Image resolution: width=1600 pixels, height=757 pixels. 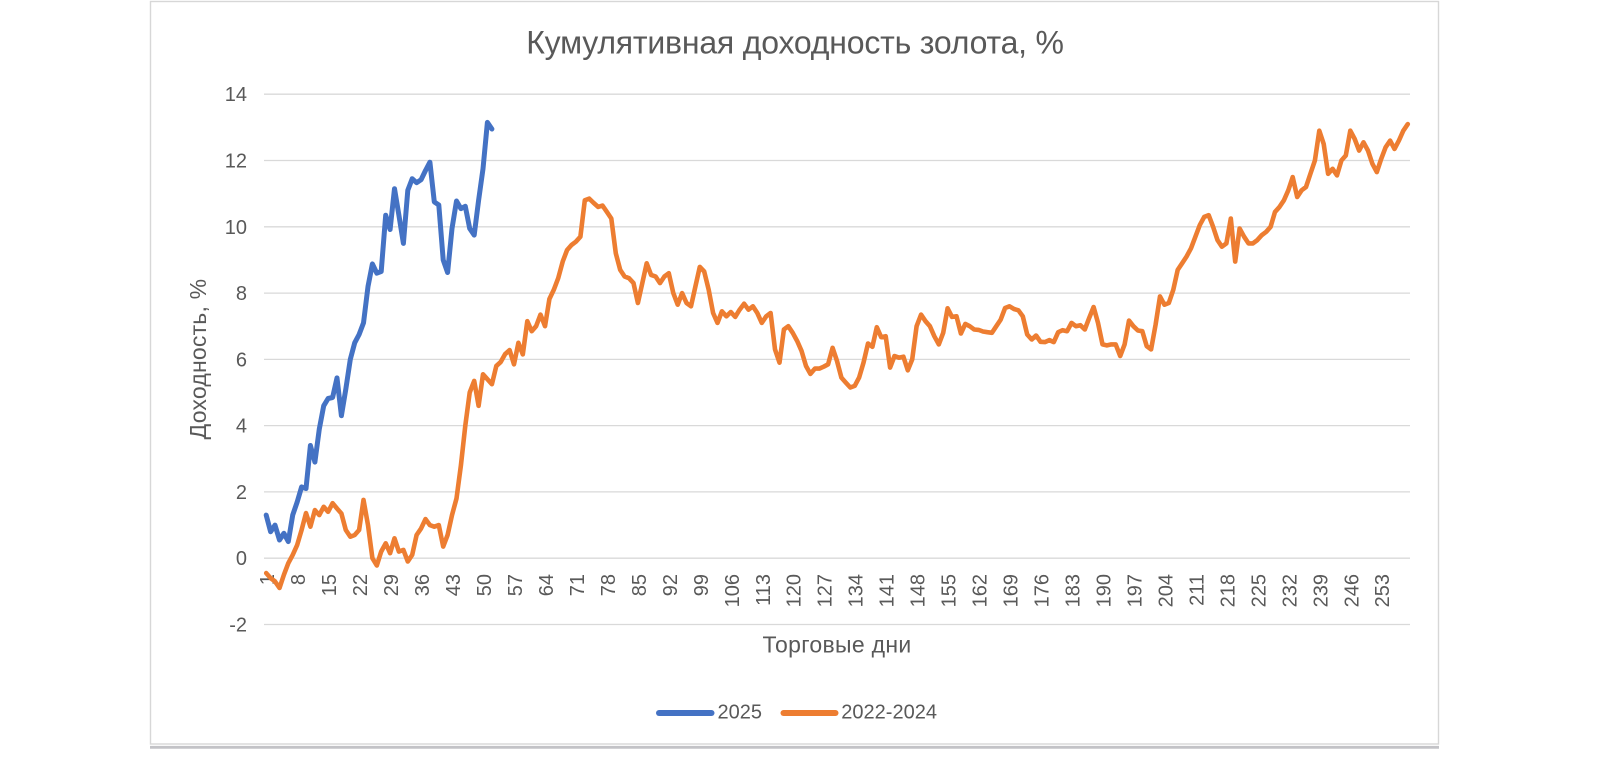 What do you see at coordinates (609, 585) in the screenshot?
I see `svg-text: 78` at bounding box center [609, 585].